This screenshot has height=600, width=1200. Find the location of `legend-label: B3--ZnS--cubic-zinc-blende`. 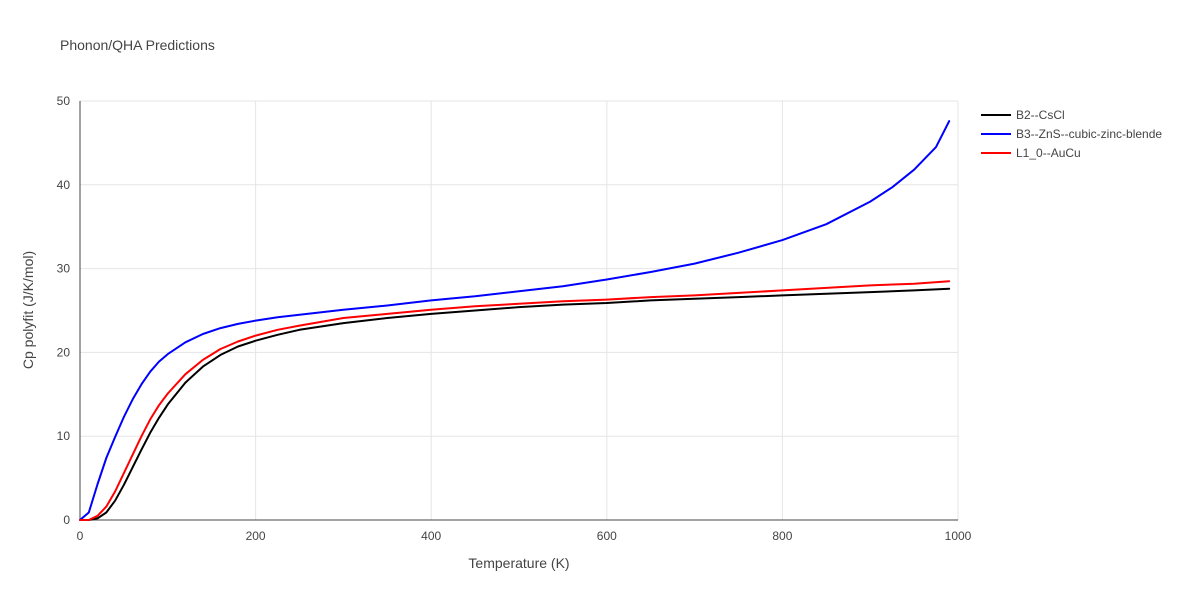

legend-label: B3--ZnS--cubic-zinc-blende is located at coordinates (1089, 134).